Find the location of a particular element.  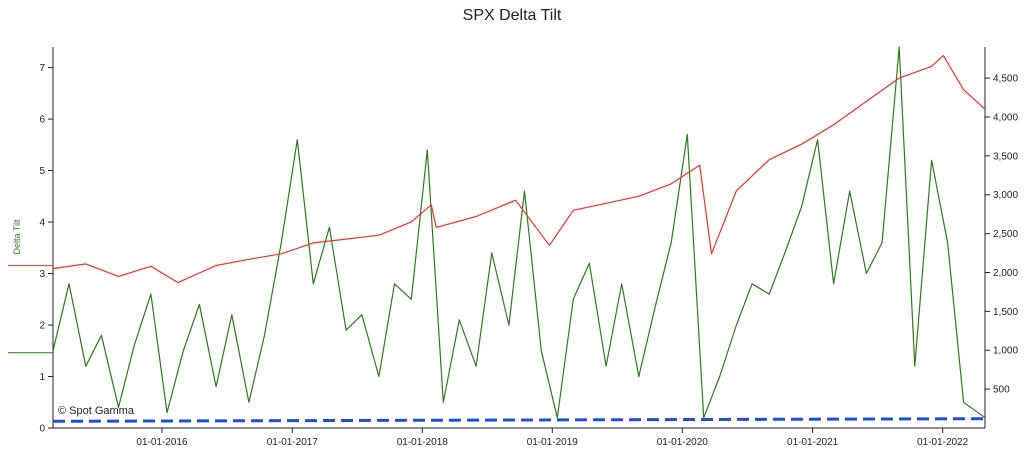

right-tick-label: 2,500 is located at coordinates (1005, 234).